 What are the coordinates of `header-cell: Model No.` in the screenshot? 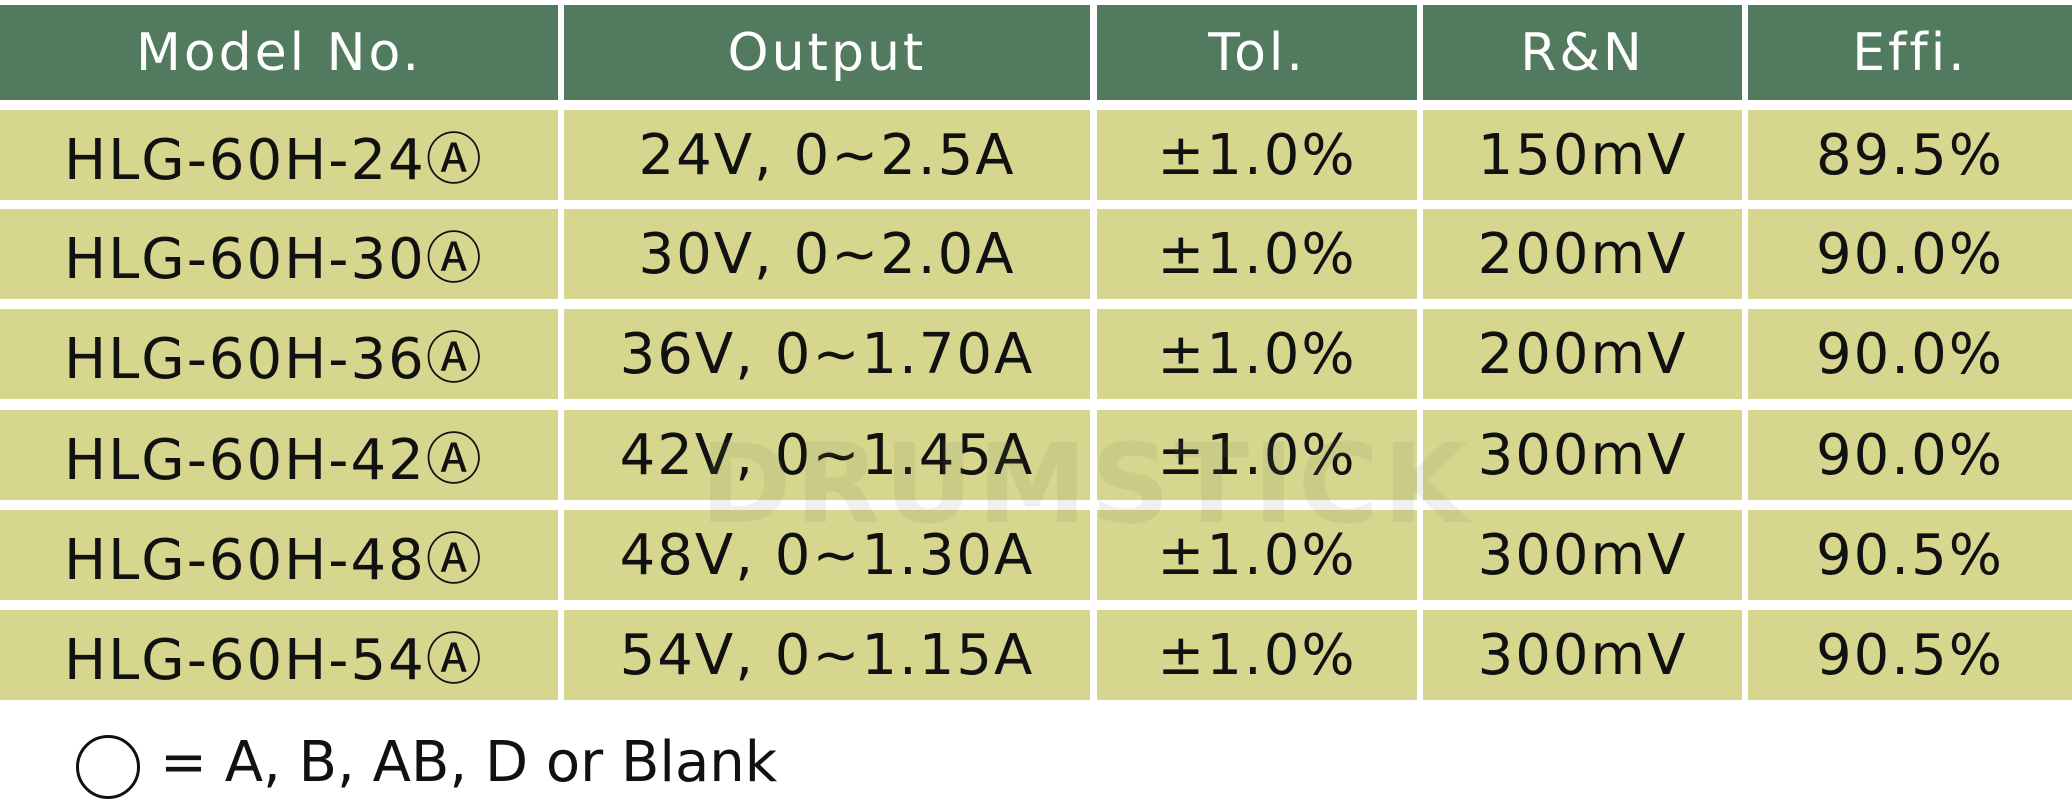 It's located at (279, 52).